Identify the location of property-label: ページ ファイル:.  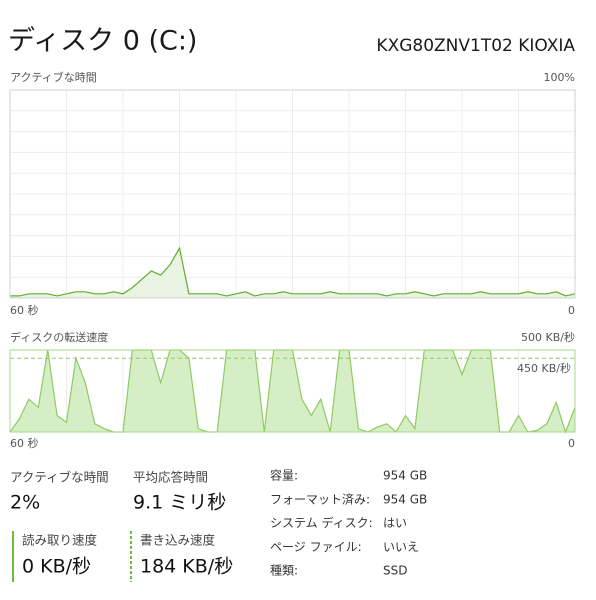
(316, 547).